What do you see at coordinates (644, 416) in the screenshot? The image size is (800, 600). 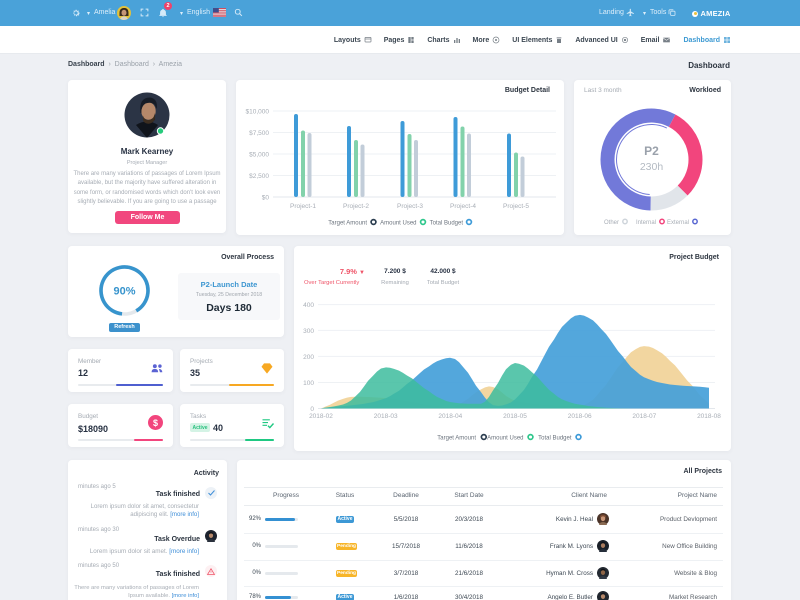 I see `svg-text: 2018-07` at bounding box center [644, 416].